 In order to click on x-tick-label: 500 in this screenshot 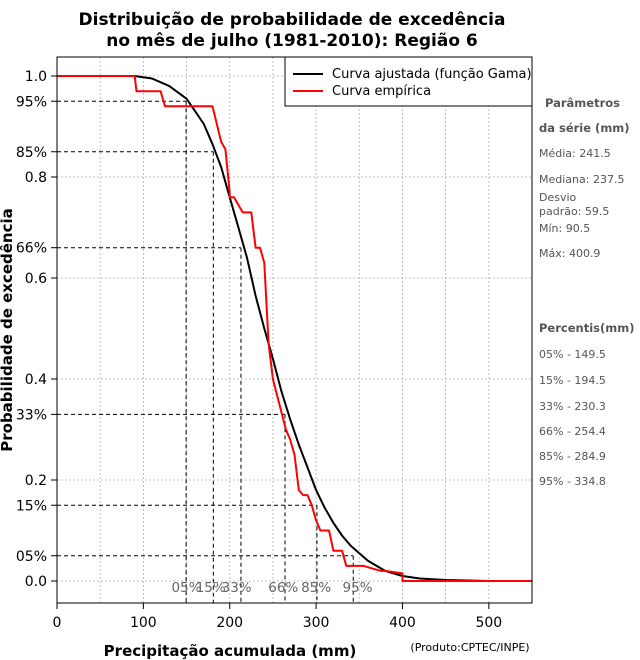, I will do `click(488, 623)`.